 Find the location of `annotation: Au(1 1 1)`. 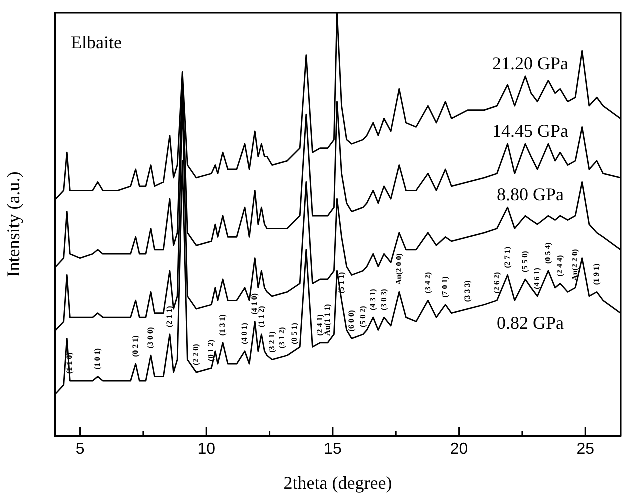

annotation: Au(1 1 1) is located at coordinates (327, 320).